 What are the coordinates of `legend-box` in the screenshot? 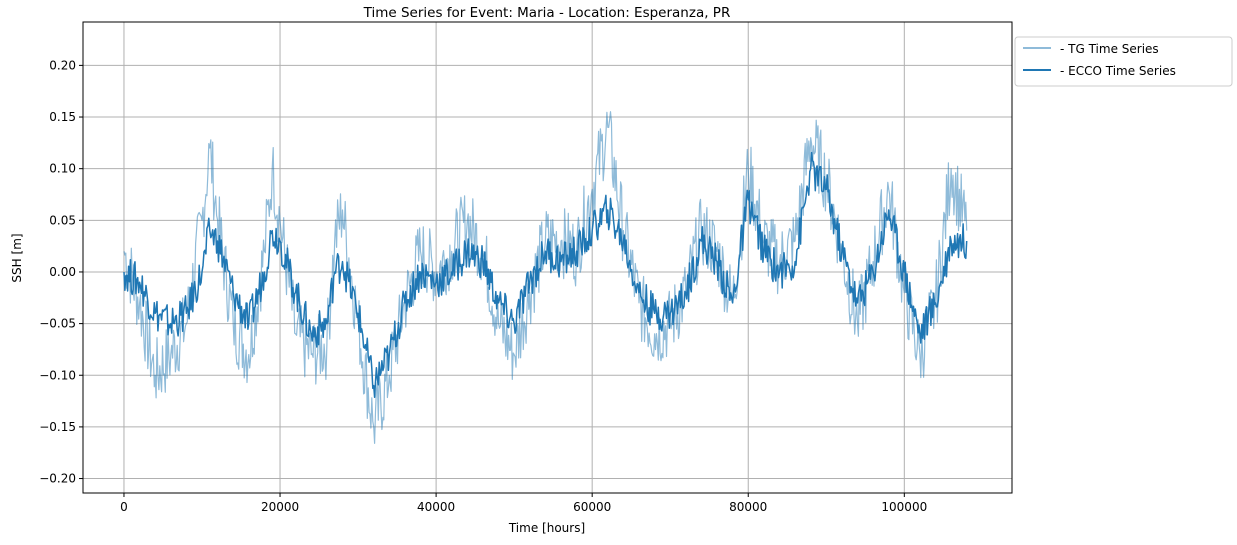 It's located at (1123, 61).